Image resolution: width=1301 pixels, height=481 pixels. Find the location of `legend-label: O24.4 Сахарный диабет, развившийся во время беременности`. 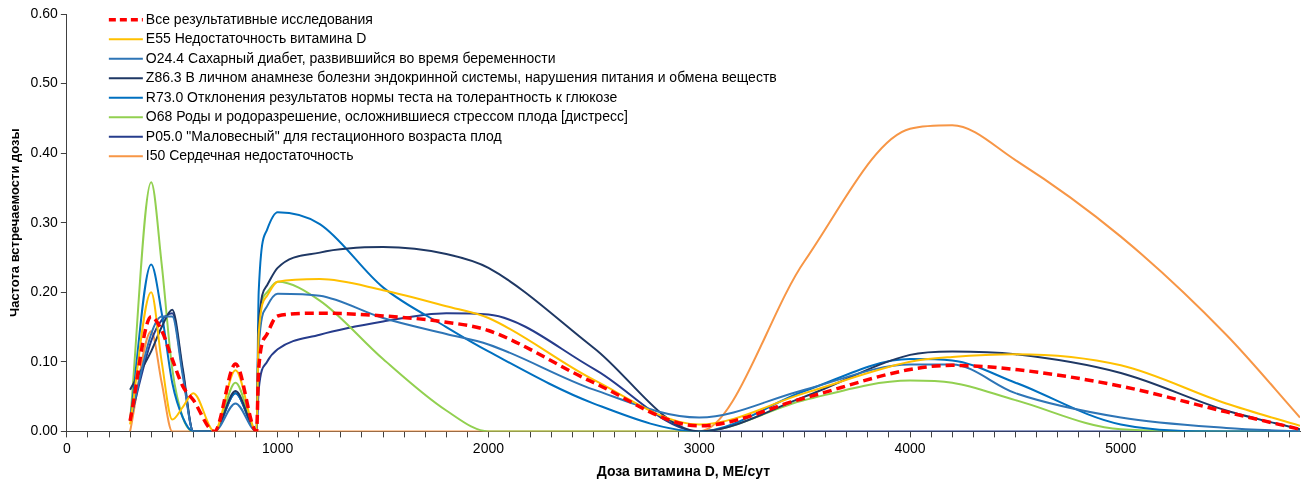

legend-label: O24.4 Сахарный диабет, развившийся во время беременности is located at coordinates (350, 57).